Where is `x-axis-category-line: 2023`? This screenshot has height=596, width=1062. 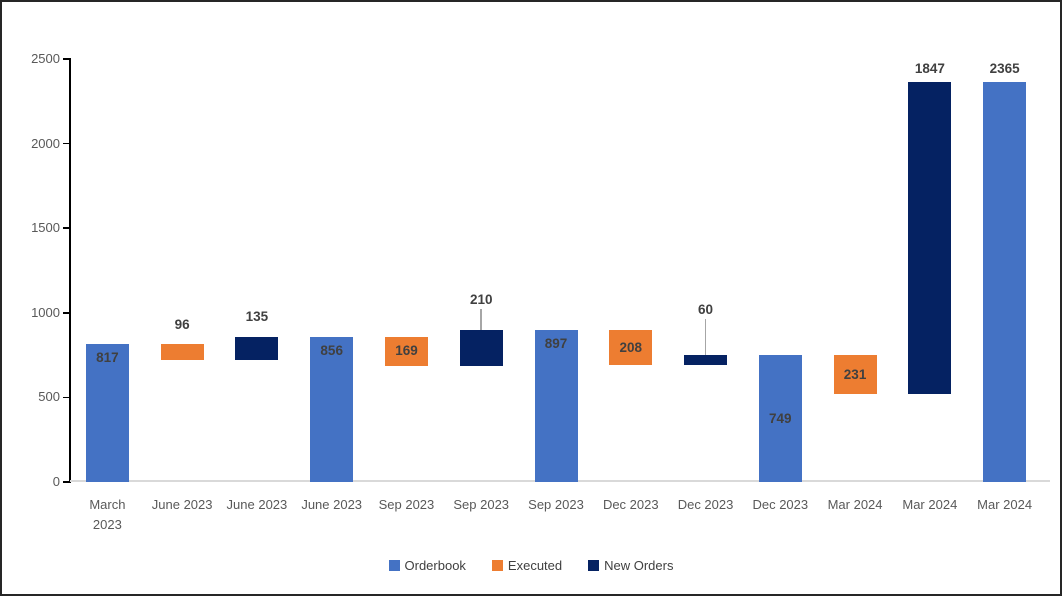
x-axis-category-line: 2023 is located at coordinates (107, 524).